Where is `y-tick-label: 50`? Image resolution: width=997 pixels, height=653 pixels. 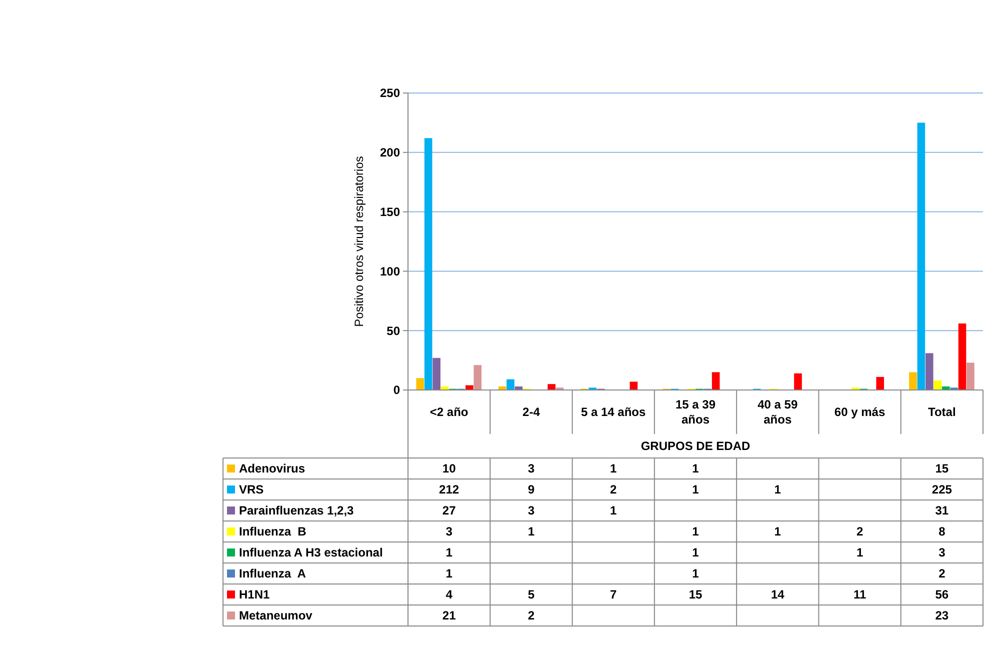 y-tick-label: 50 is located at coordinates (393, 331).